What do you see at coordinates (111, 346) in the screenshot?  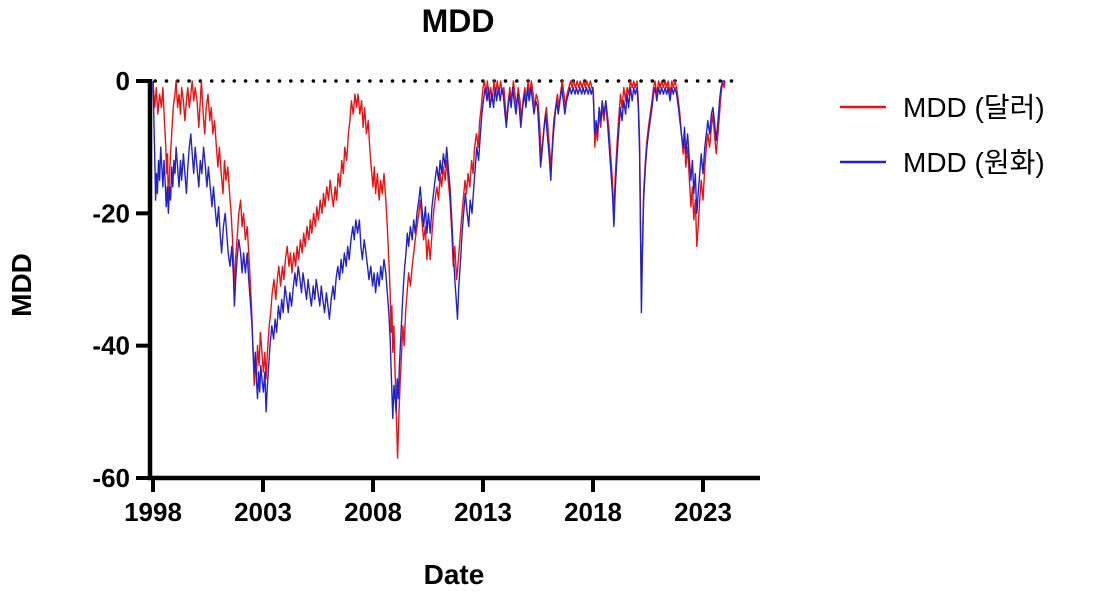 I see `y-tick-label: -40` at bounding box center [111, 346].